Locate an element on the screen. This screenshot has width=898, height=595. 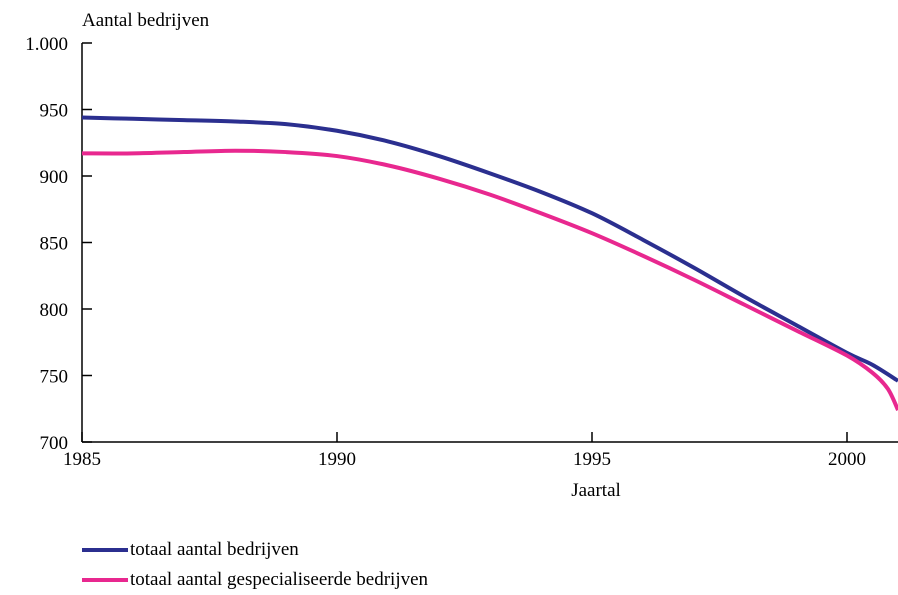
legend-swatch-totaal is located at coordinates (105, 550).